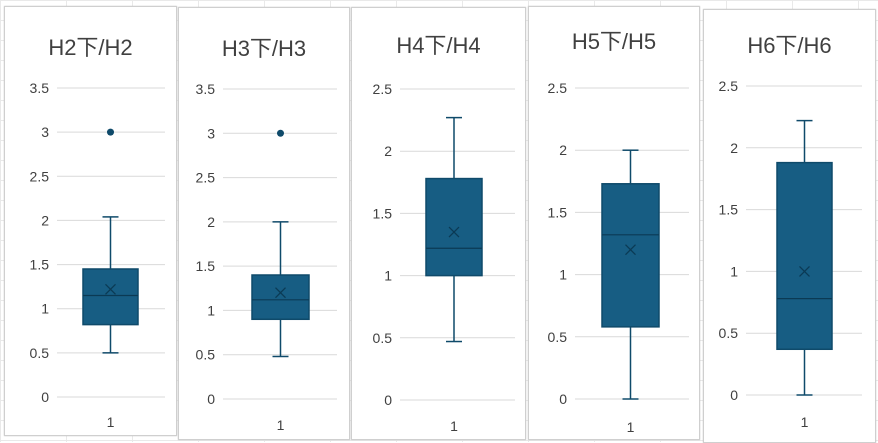 This screenshot has height=443, width=878. What do you see at coordinates (789, 45) in the screenshot?
I see `chart-title: H6下/H6` at bounding box center [789, 45].